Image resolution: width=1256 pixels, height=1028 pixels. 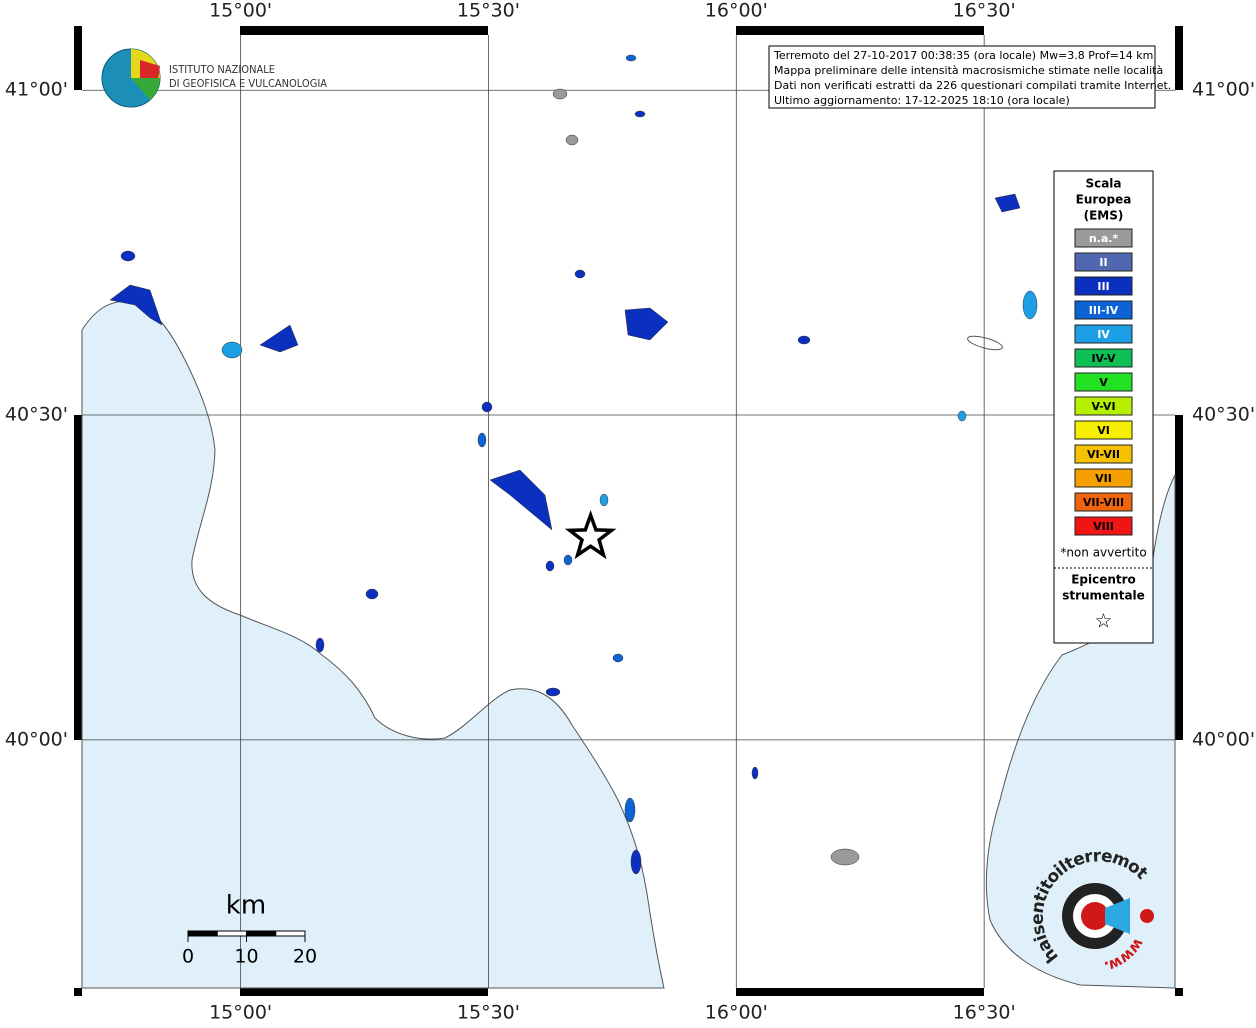 I want to click on legend-label: III-IV, so click(x=1104, y=310).